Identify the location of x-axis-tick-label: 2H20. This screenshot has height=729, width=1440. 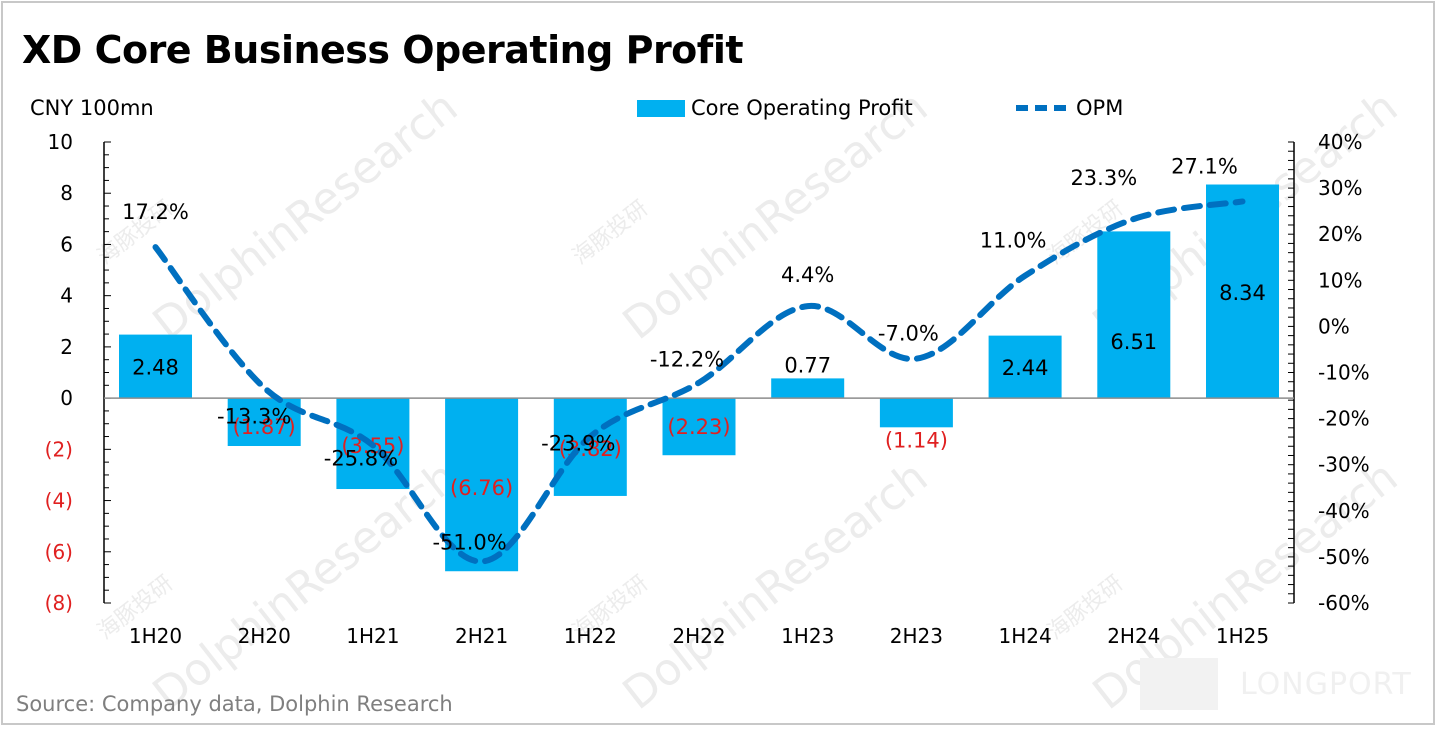
(264, 636).